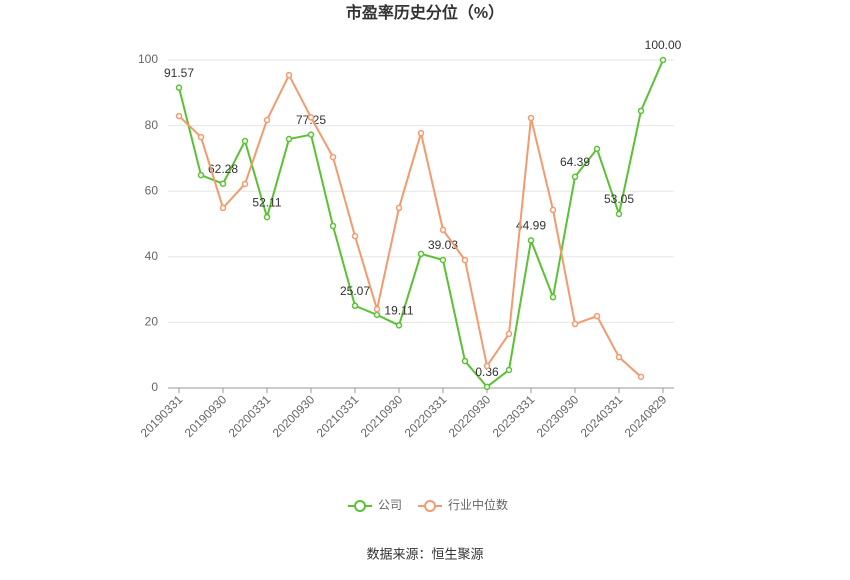  I want to click on y-tick-label: 0, so click(154, 387).